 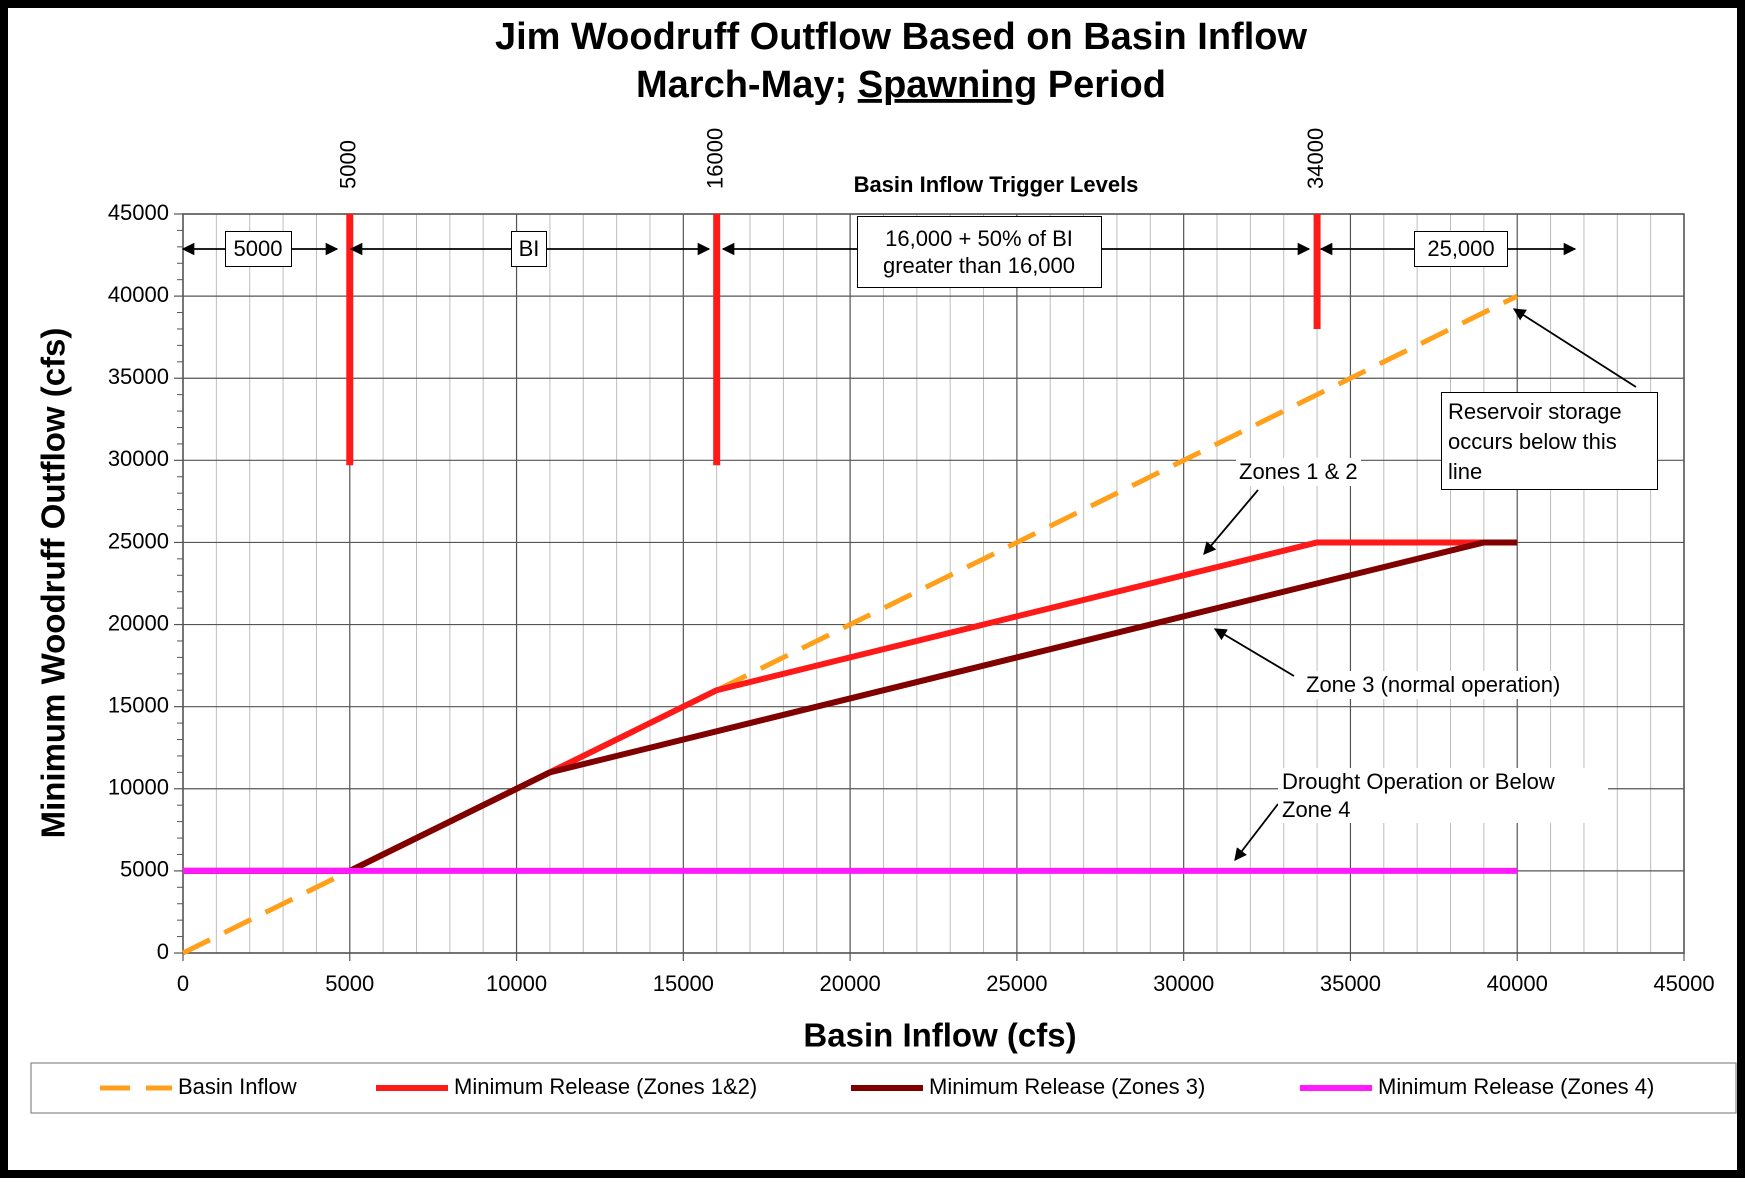 I want to click on y-tick-label: 35000, so click(x=138, y=376).